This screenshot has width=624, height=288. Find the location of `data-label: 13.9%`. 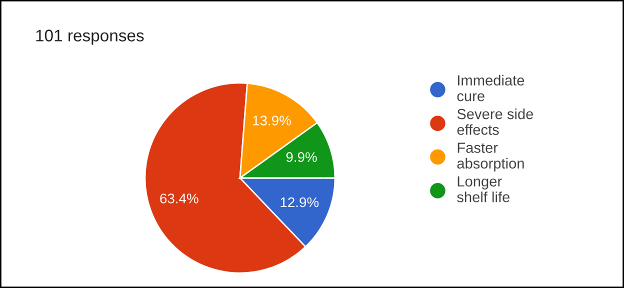

data-label: 13.9% is located at coordinates (272, 121).